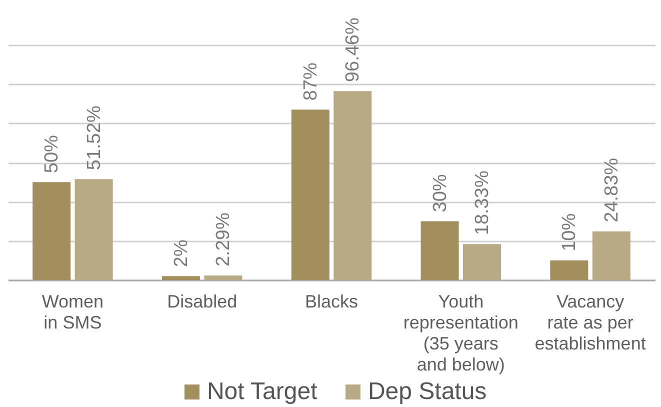 The width and height of the screenshot is (661, 407). What do you see at coordinates (52, 154) in the screenshot?
I see `data-label: 50%` at bounding box center [52, 154].